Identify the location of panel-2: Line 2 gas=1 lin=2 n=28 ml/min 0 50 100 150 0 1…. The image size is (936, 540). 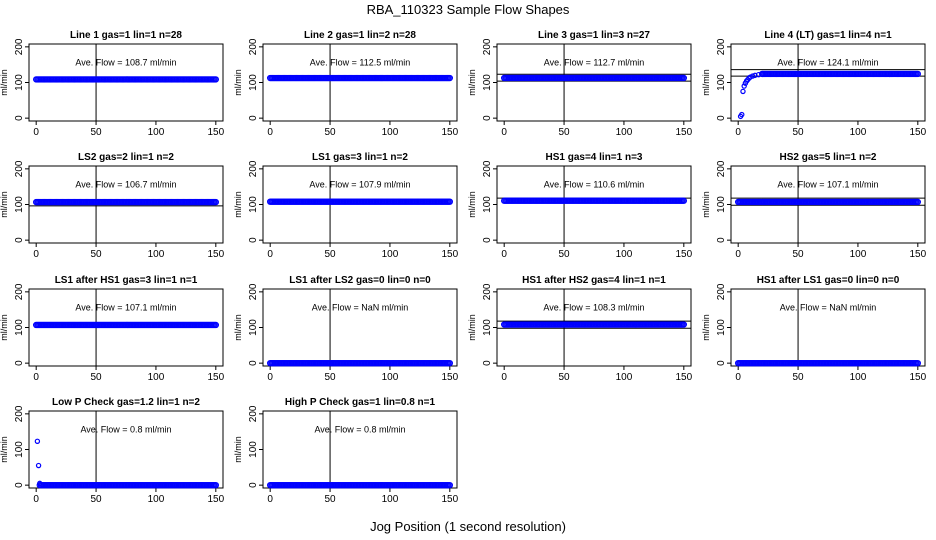
(346, 84).